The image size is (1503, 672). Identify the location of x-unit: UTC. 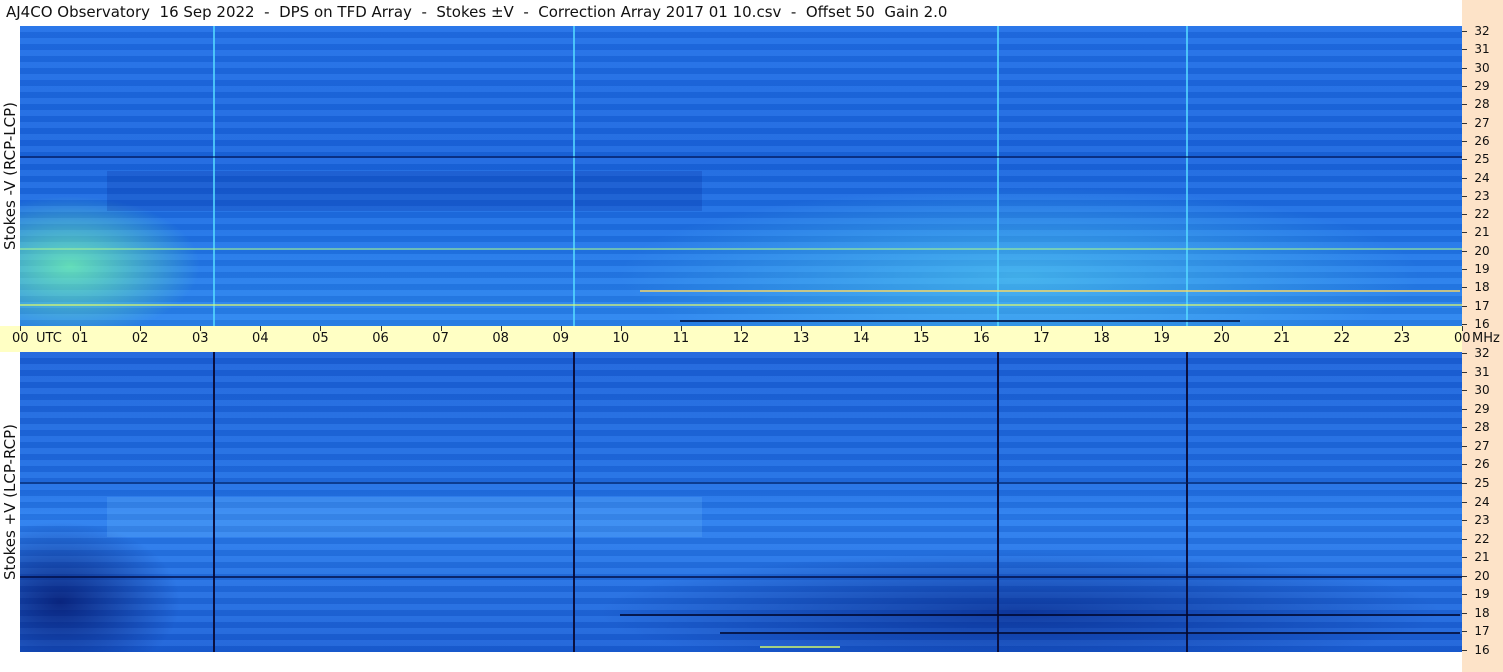
(49, 338).